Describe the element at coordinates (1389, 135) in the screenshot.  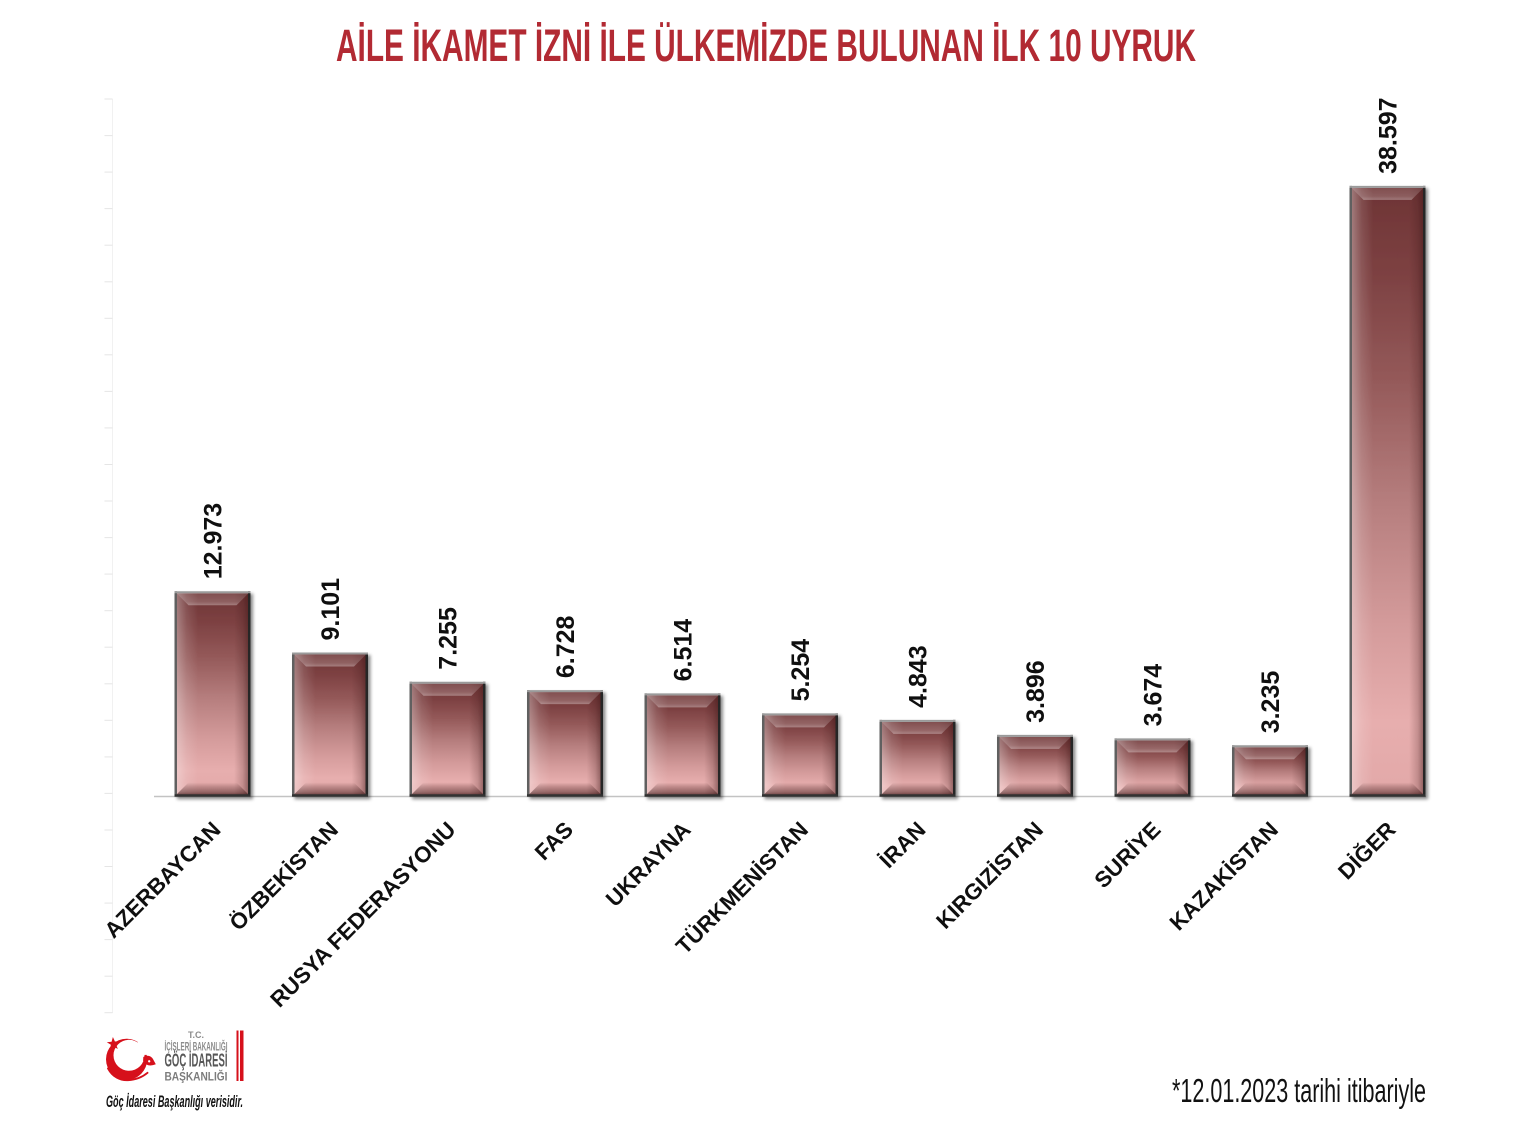
I see `svg-text: 38.597` at that location.